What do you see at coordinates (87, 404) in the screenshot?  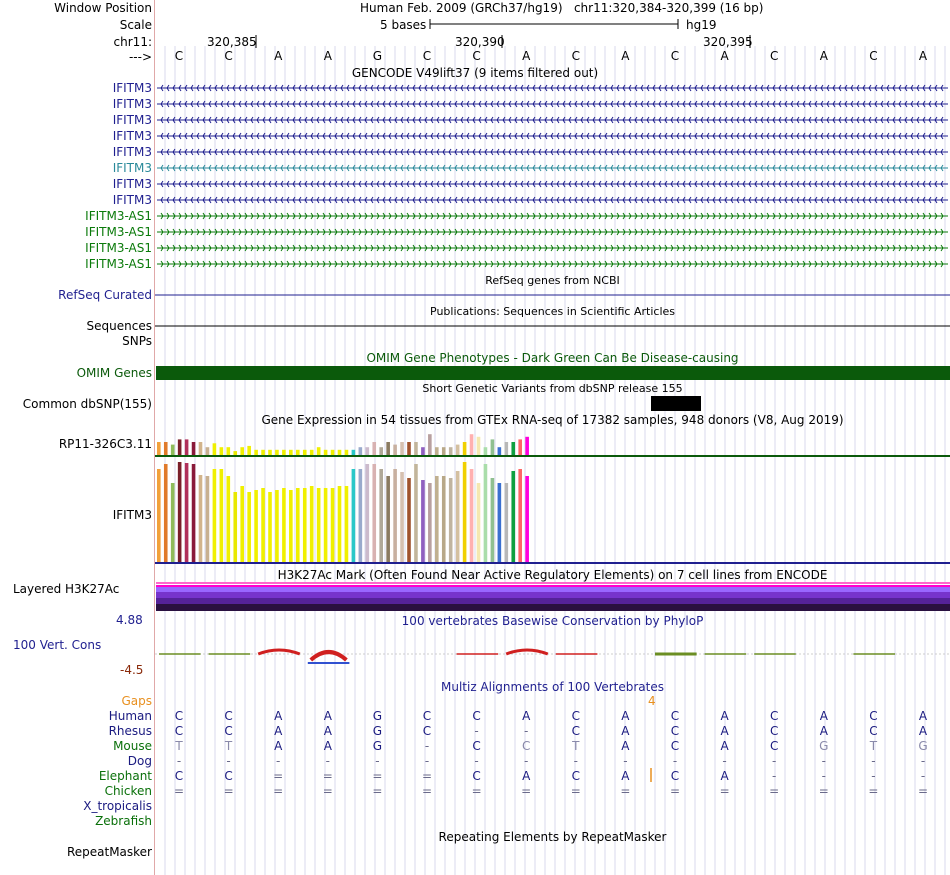 I see `dbsnp-track-label: Common dbSNP(155)` at bounding box center [87, 404].